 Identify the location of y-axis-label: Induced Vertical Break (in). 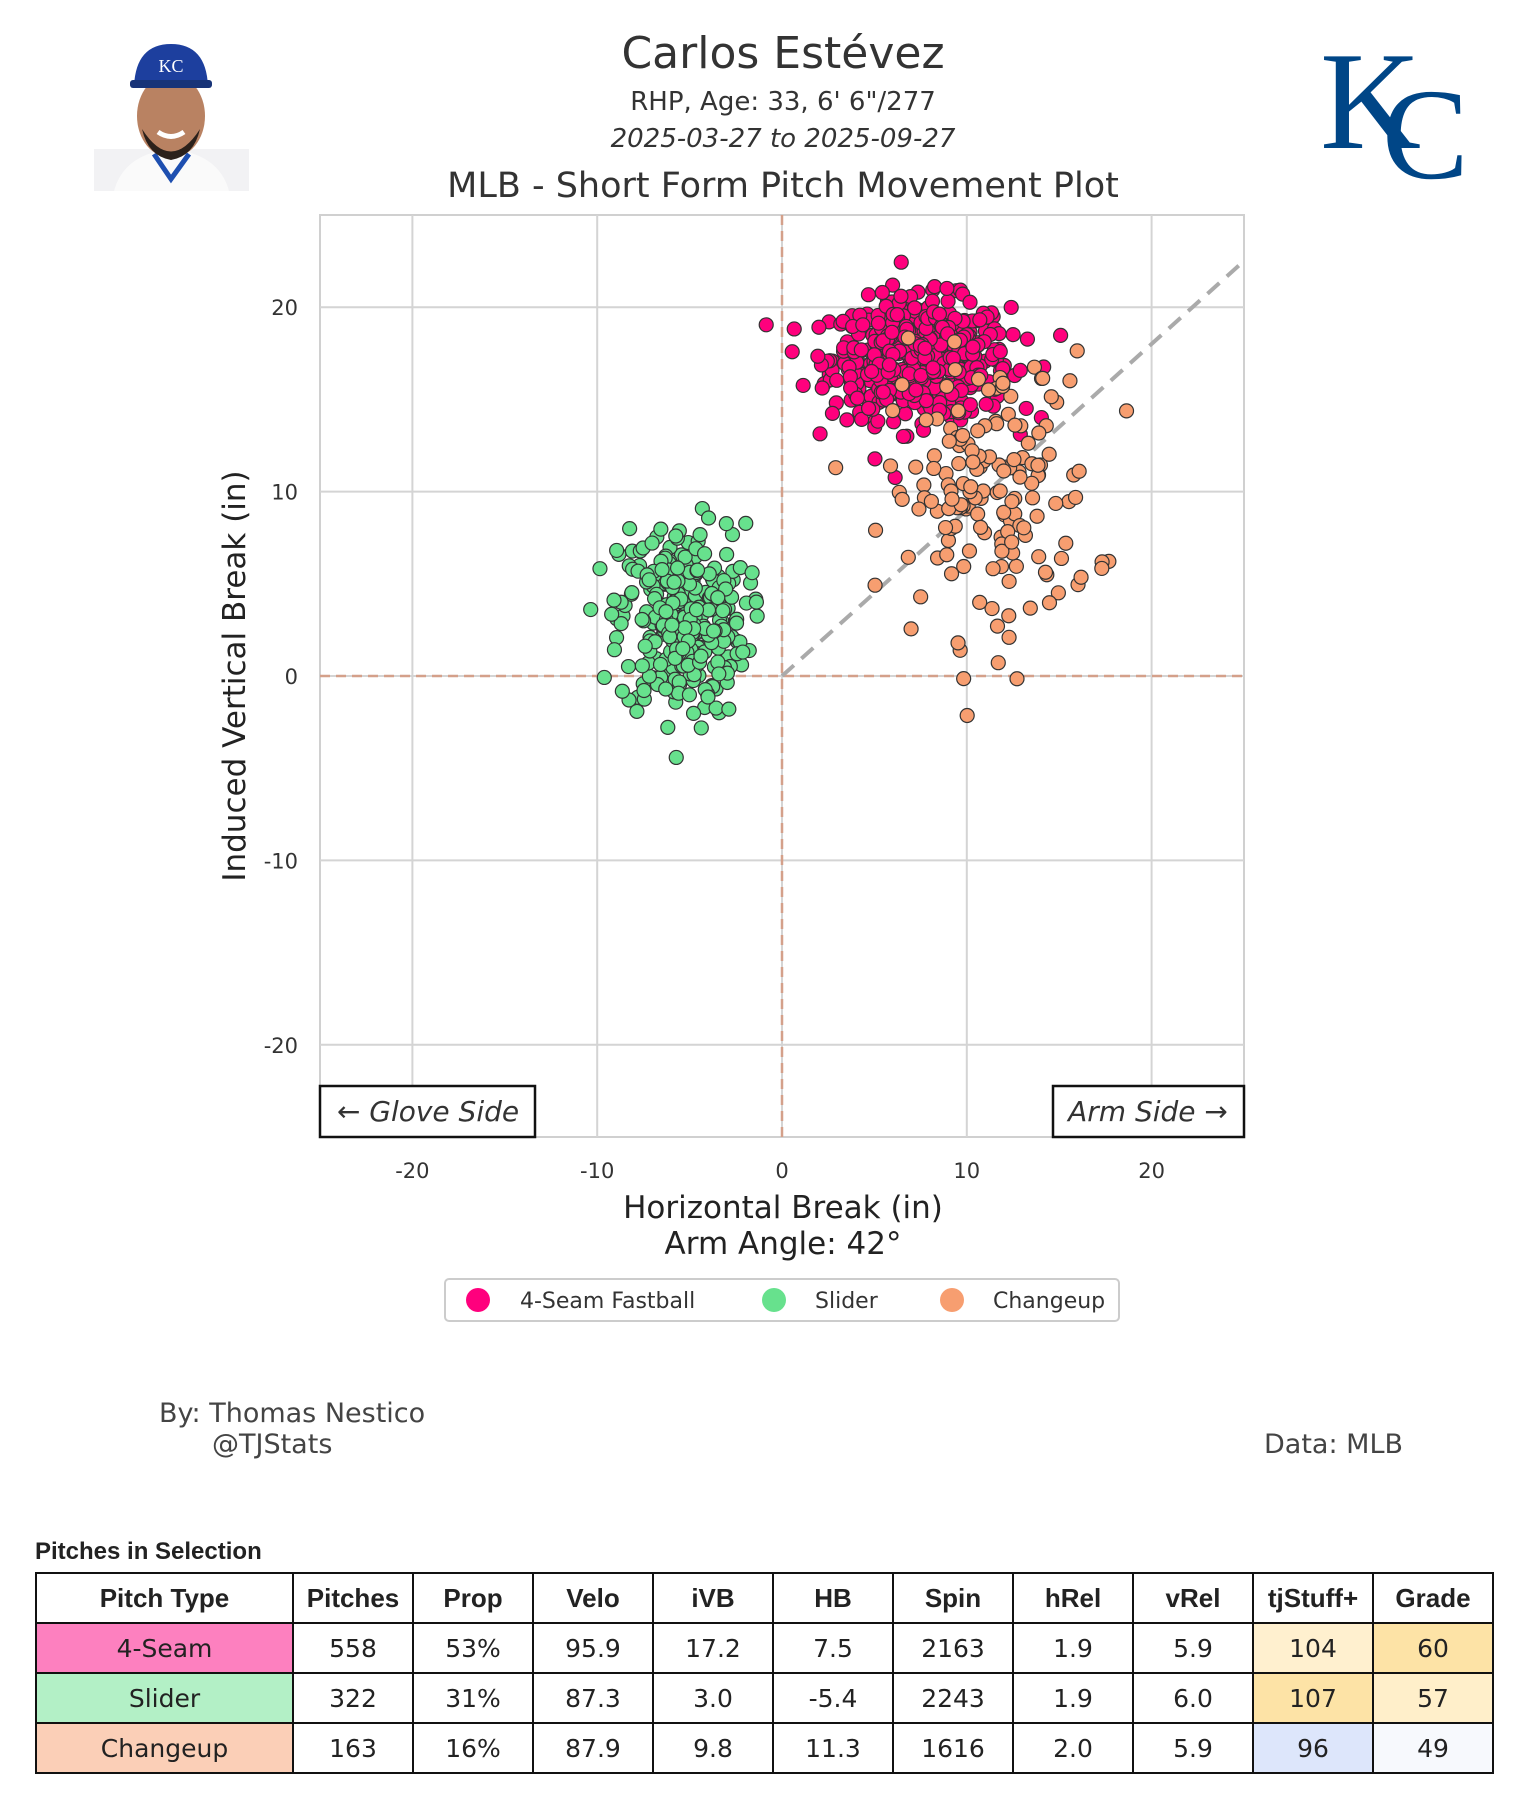
(235, 675).